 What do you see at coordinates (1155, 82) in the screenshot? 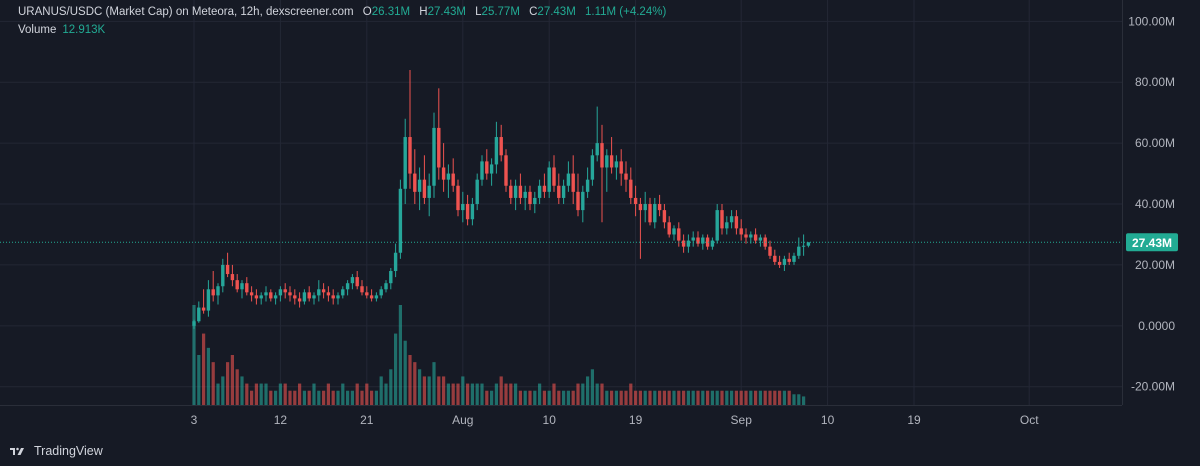
I see `y-tick-label: 80.00M` at bounding box center [1155, 82].